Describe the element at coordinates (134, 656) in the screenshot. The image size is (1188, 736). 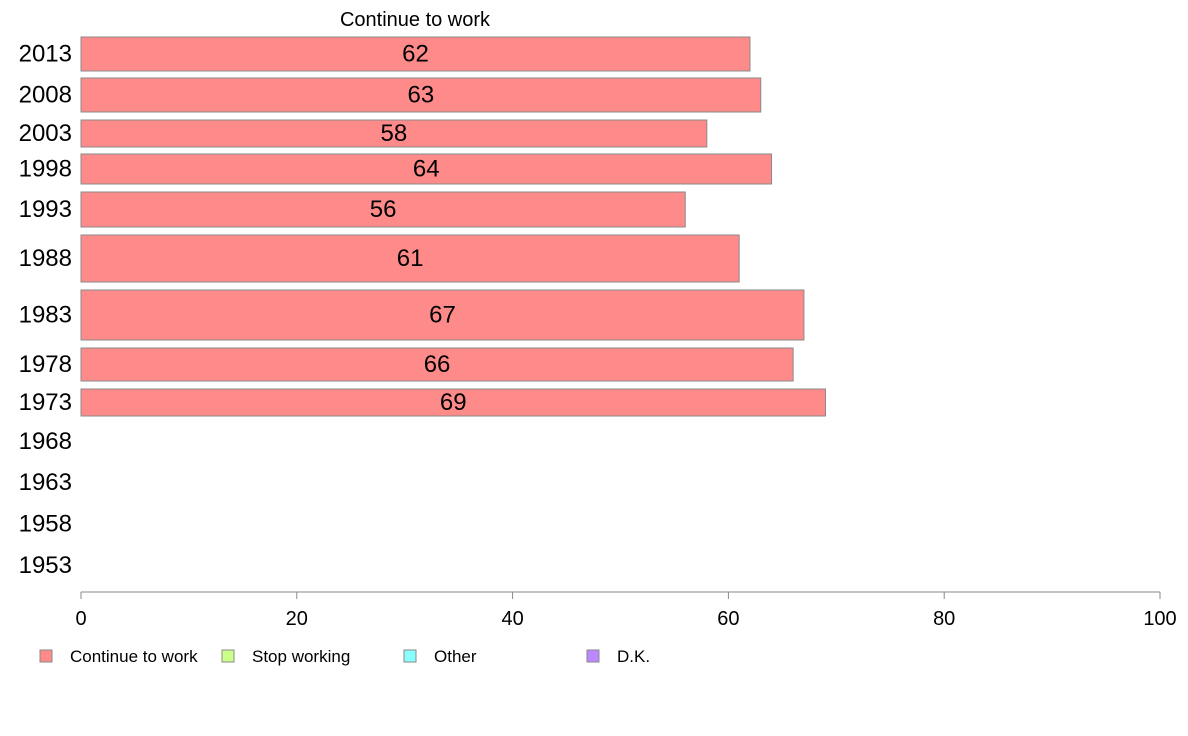
I see `legend-label-0: Continue to work` at that location.